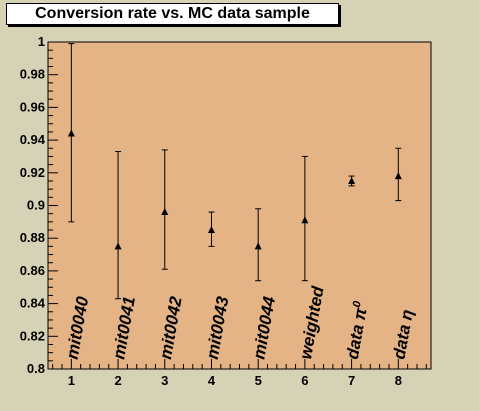  I want to click on y-tick-label: 0.9, so click(36, 205).